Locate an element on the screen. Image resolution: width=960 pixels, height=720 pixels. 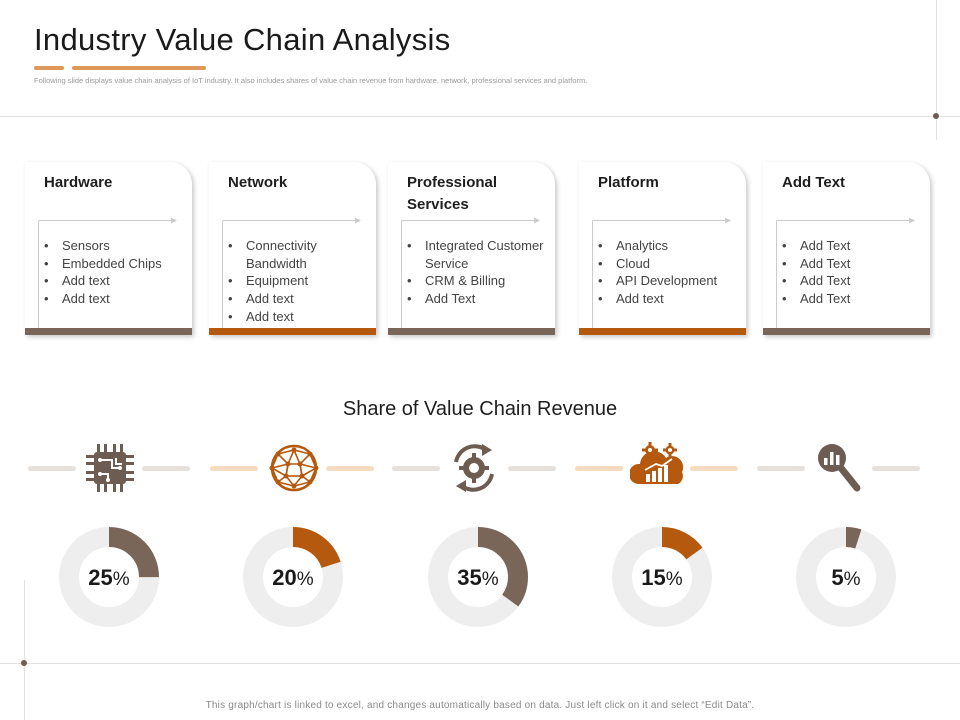
card-title: Platform is located at coordinates (628, 182).